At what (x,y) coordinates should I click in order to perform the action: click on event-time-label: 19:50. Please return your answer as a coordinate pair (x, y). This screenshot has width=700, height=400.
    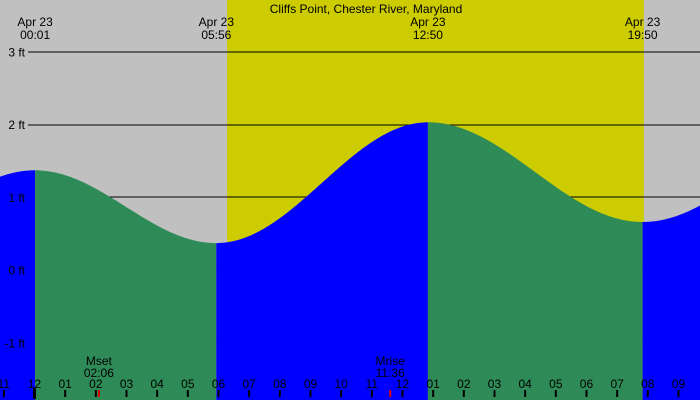
    Looking at the image, I should click on (643, 35).